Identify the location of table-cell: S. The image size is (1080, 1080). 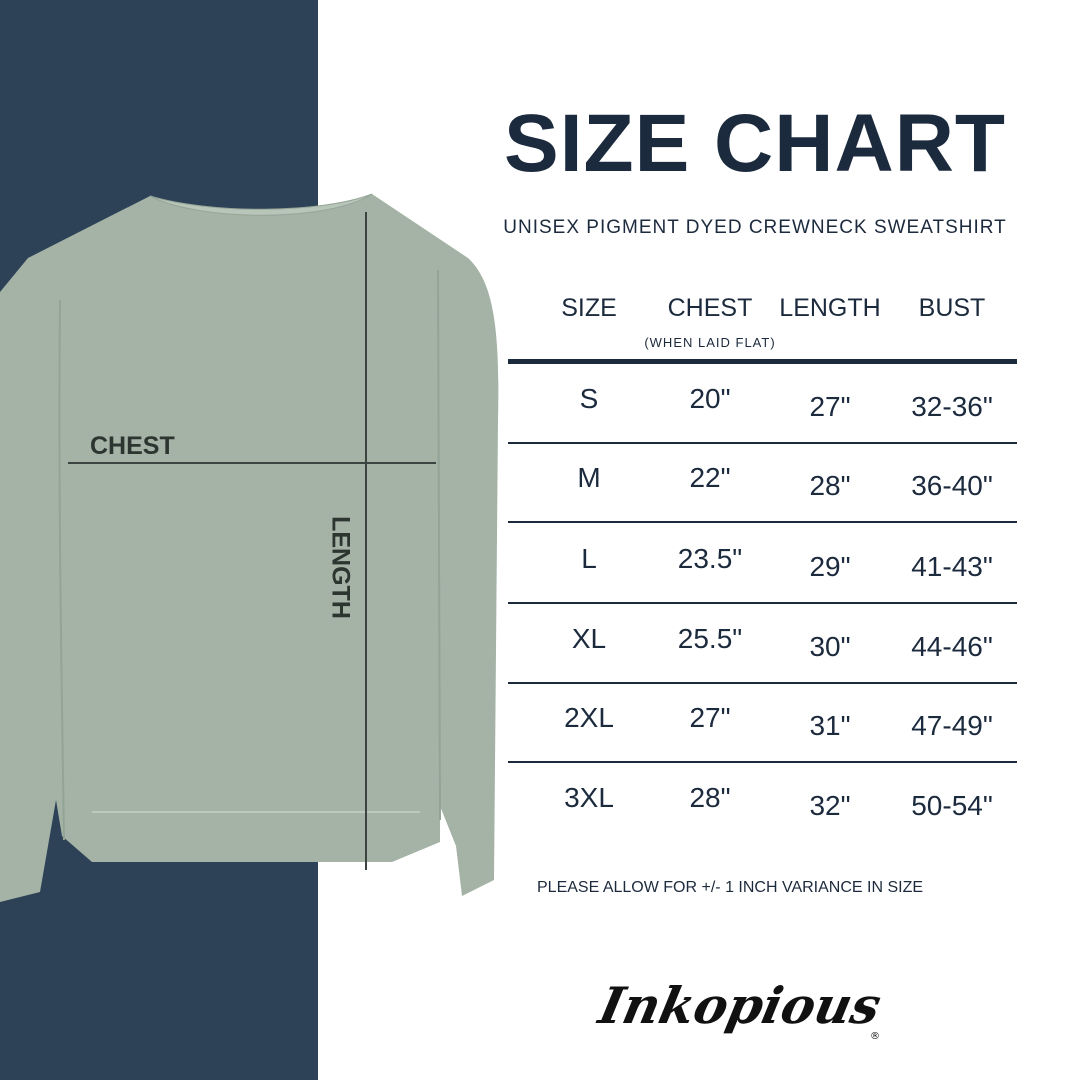
(589, 399).